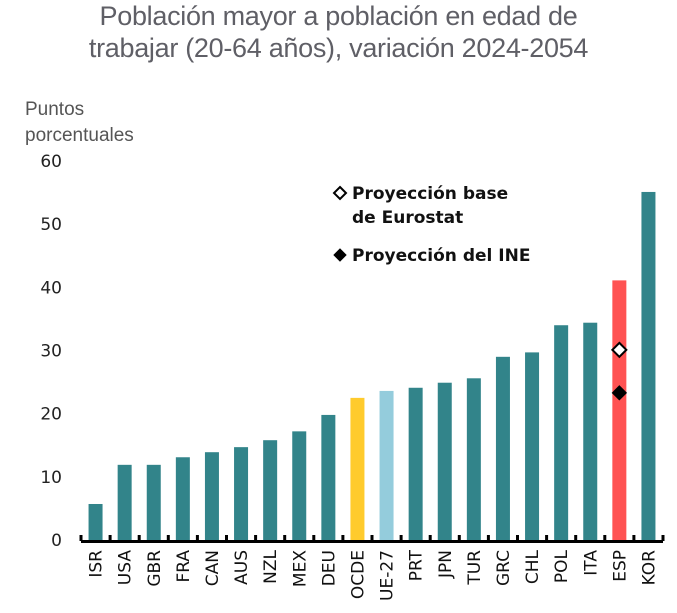 The image size is (677, 613). What do you see at coordinates (155, 568) in the screenshot?
I see `x-tick-label: GBR` at bounding box center [155, 568].